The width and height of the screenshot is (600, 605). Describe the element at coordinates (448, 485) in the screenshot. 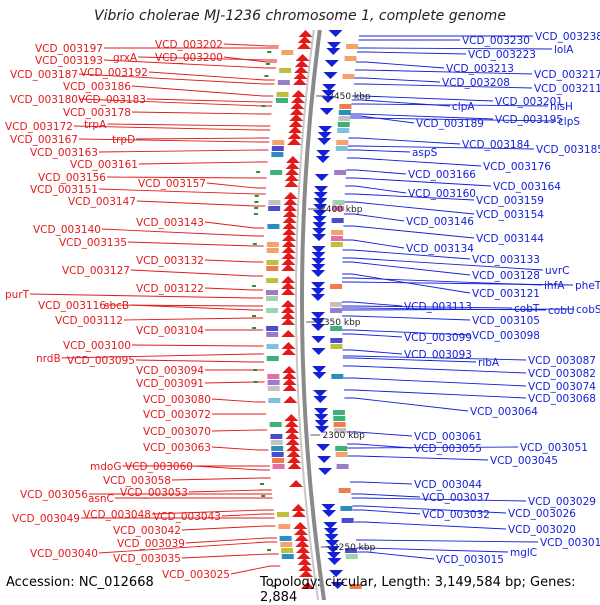

I see `right-gene-label: VCD_003044` at that location.